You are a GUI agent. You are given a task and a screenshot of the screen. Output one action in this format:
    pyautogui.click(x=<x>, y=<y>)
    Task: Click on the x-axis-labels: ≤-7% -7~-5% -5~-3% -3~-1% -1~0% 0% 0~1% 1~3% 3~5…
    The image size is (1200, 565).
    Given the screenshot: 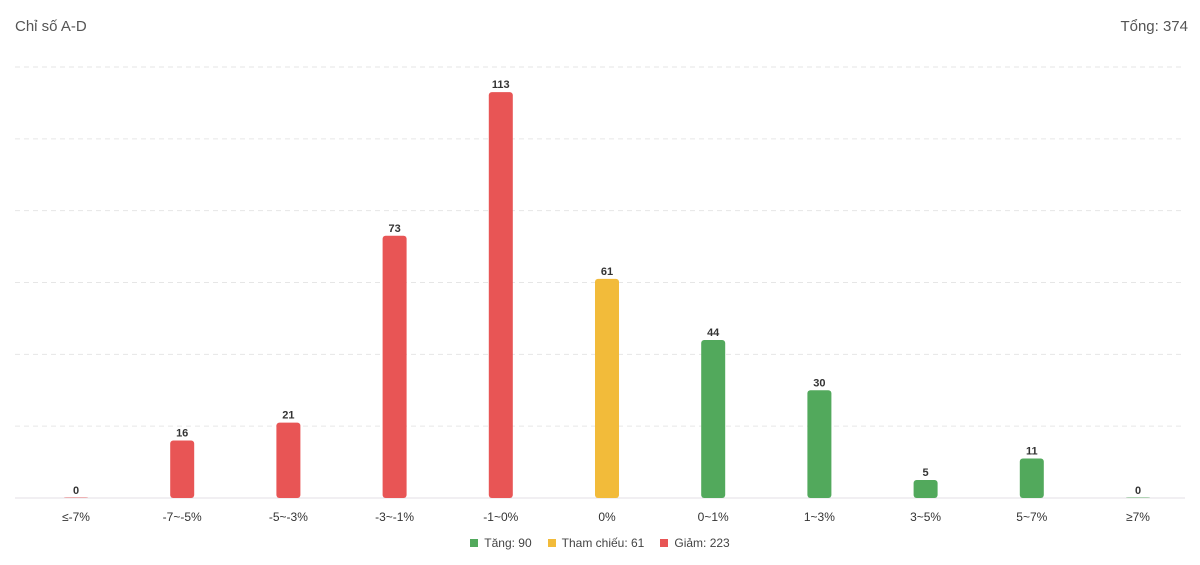 What is the action you would take?
    pyautogui.click(x=606, y=517)
    